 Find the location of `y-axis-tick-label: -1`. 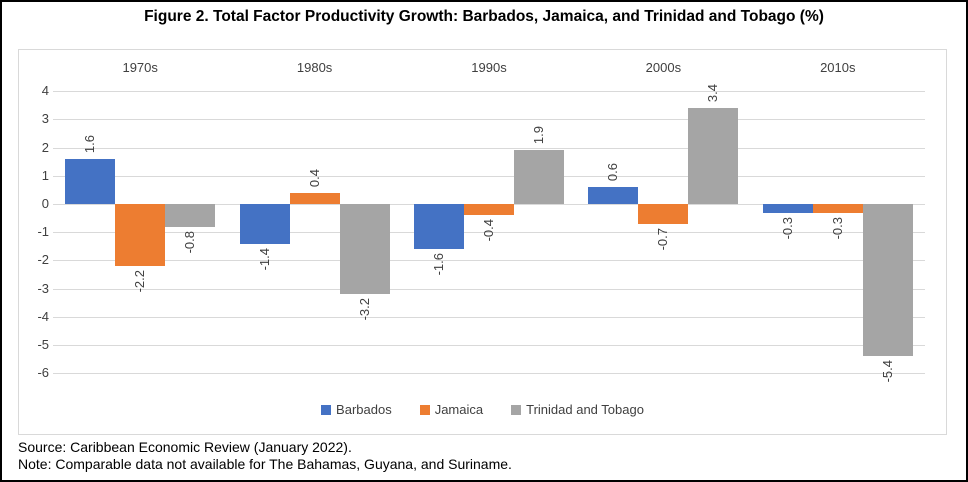

y-axis-tick-label: -1 is located at coordinates (43, 232).